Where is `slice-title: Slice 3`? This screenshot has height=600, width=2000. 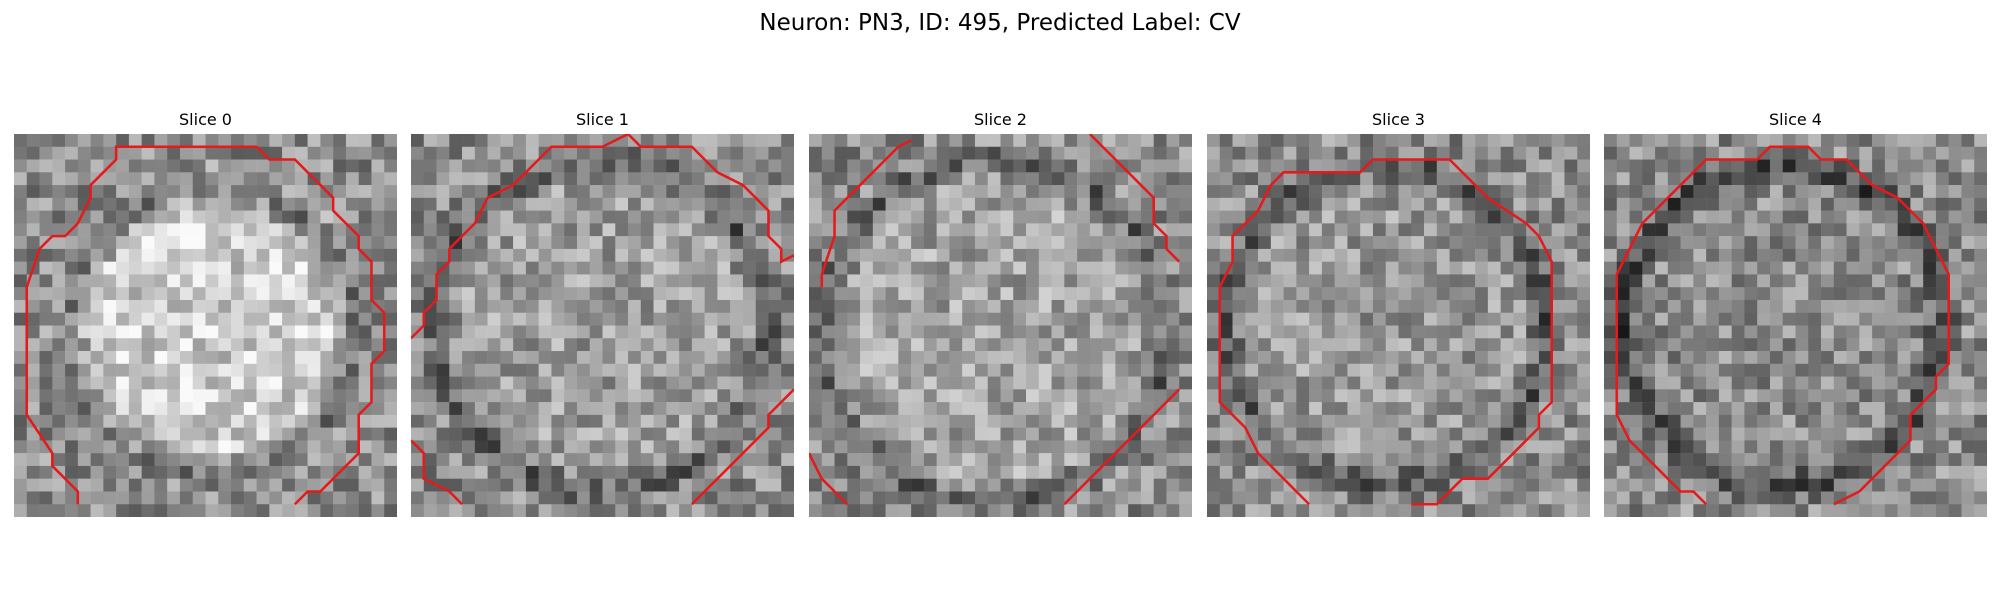
slice-title: Slice 3 is located at coordinates (1398, 119).